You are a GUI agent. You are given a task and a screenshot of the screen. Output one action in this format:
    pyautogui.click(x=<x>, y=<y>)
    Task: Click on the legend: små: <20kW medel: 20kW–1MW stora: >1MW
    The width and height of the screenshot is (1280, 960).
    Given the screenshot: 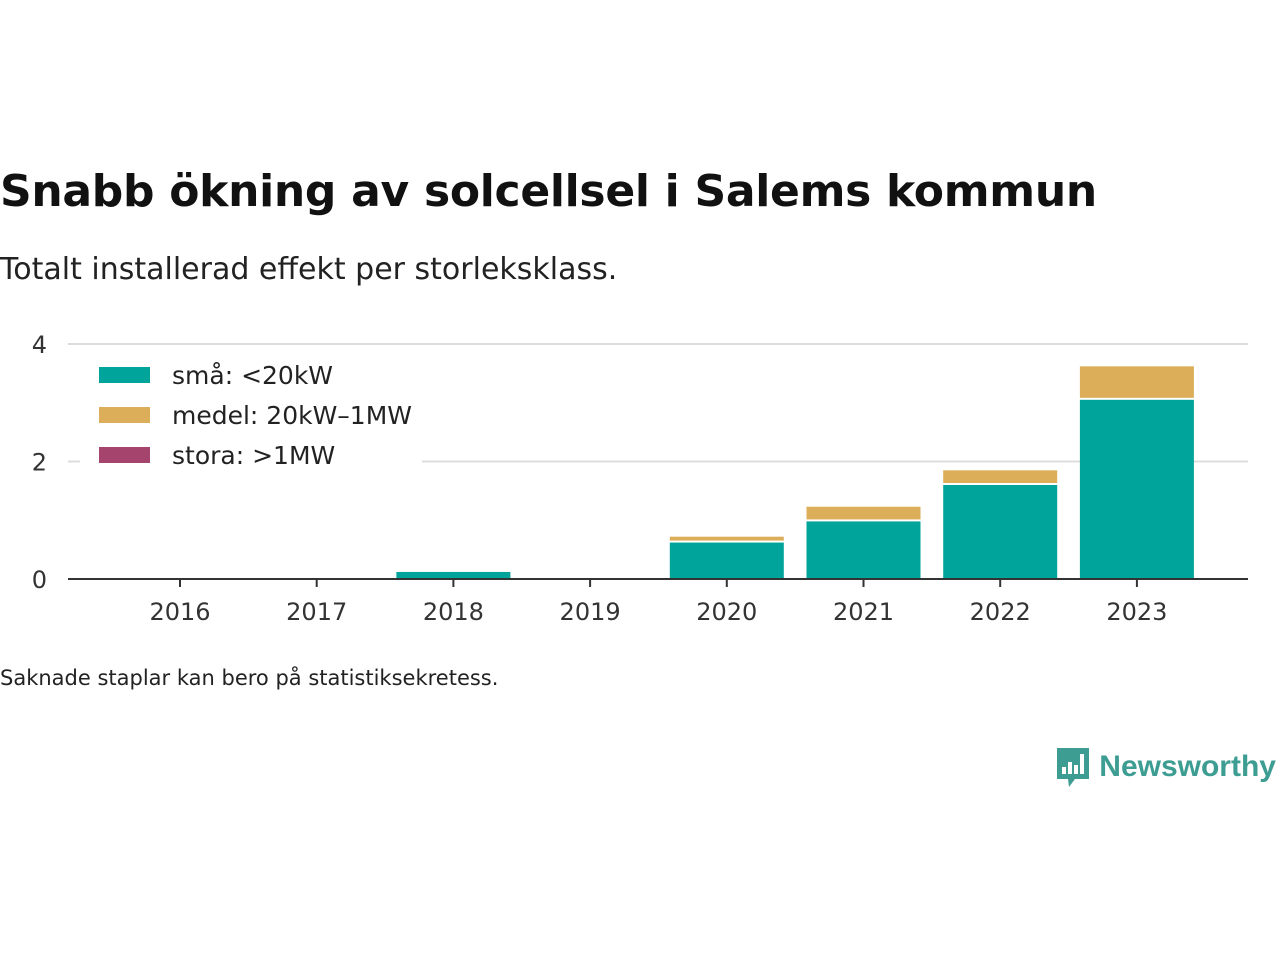 What is the action you would take?
    pyautogui.click(x=251, y=410)
    